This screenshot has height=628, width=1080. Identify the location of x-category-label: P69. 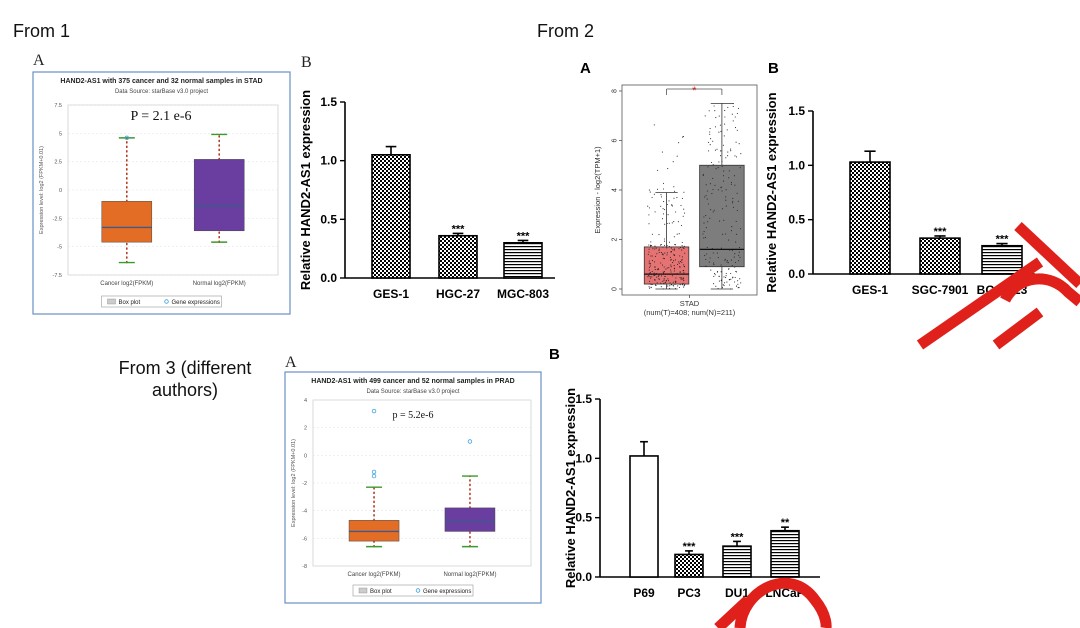
(644, 593).